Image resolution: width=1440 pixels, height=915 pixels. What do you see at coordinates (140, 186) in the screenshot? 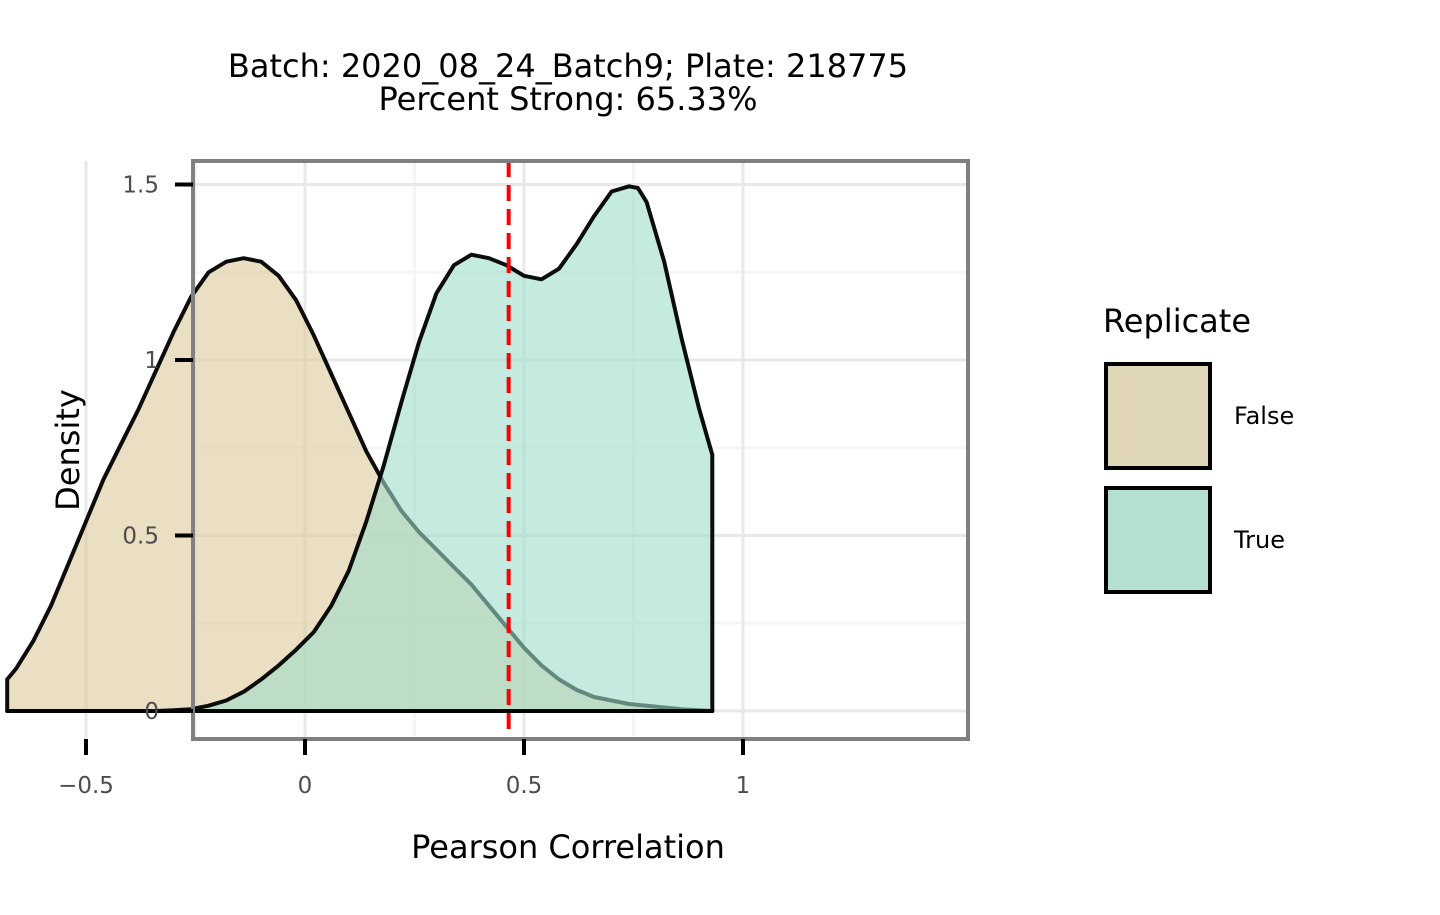
I see `y-tick-label: 1.5` at bounding box center [140, 186].